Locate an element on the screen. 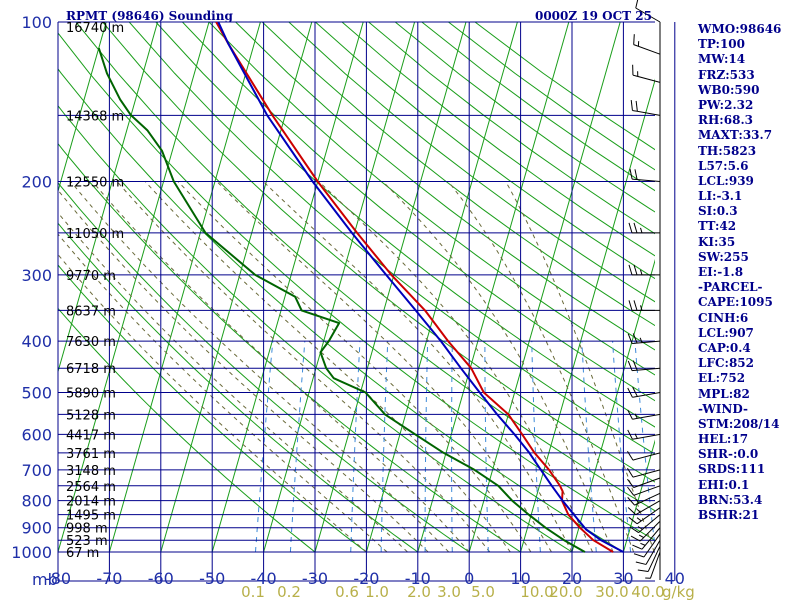  index-item: L57:5.6 is located at coordinates (723, 165).